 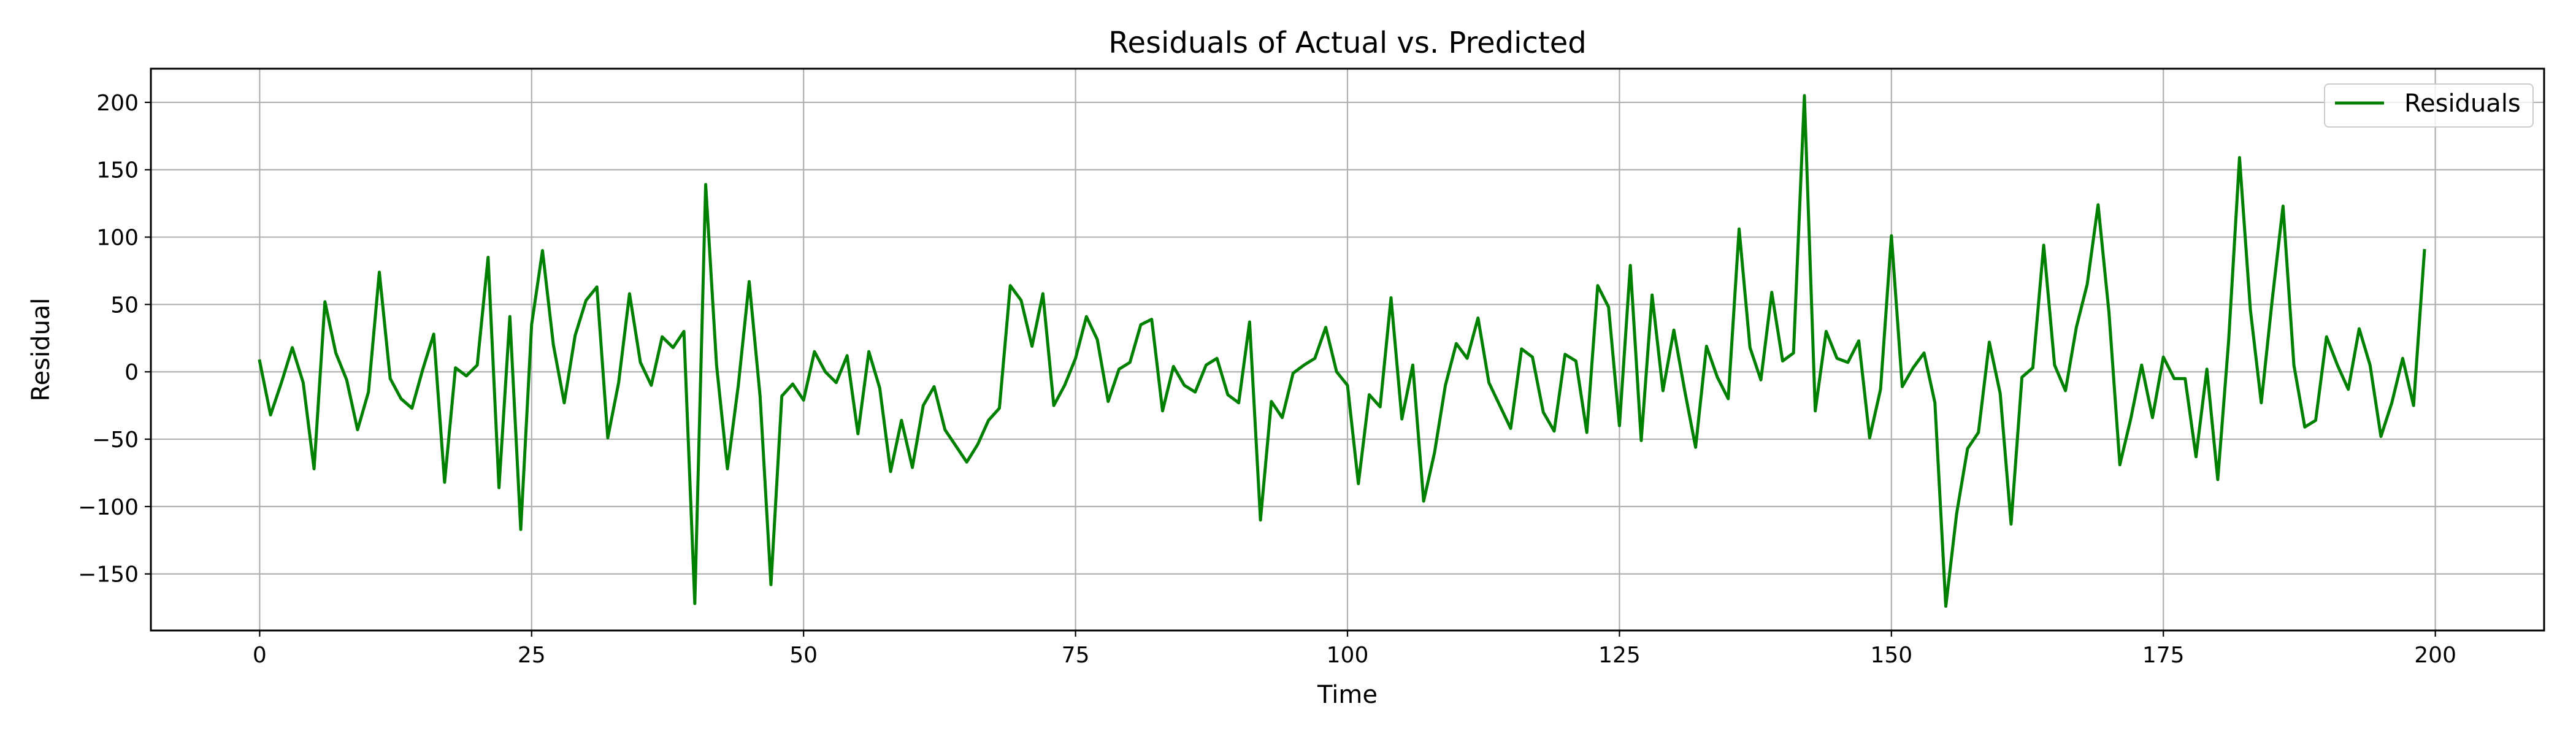 I want to click on y-tick-label: 200, so click(x=117, y=103).